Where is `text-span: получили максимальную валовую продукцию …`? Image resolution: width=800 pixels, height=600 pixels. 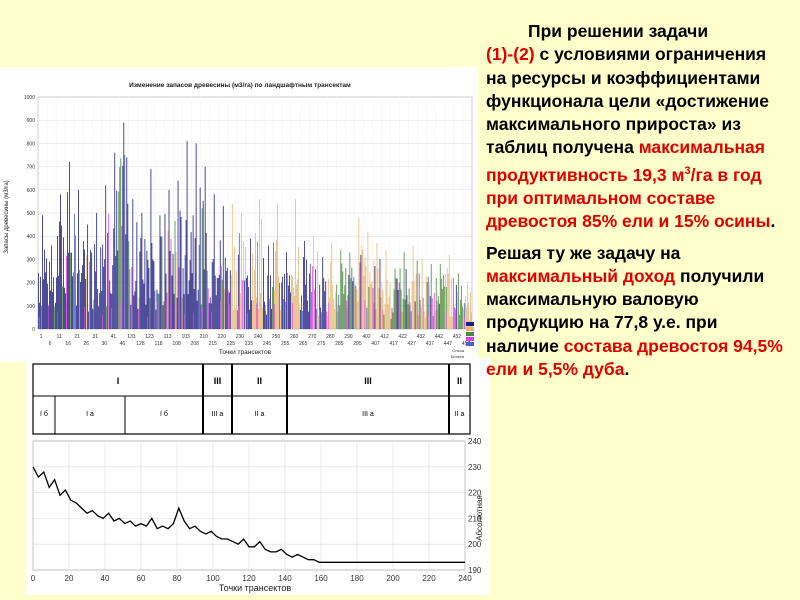
text-span: получили максимальную валовую продукцию … is located at coordinates (625, 310).